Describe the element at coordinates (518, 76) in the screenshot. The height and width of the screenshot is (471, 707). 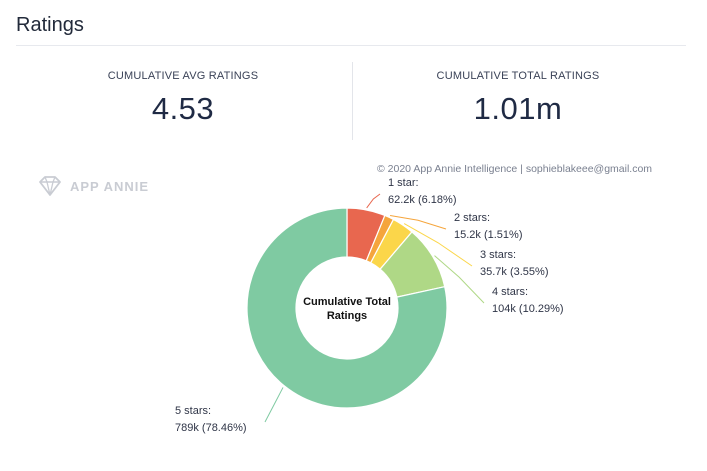
I see `total-ratings-label: CUMULATIVE TOTAL RATINGS` at that location.